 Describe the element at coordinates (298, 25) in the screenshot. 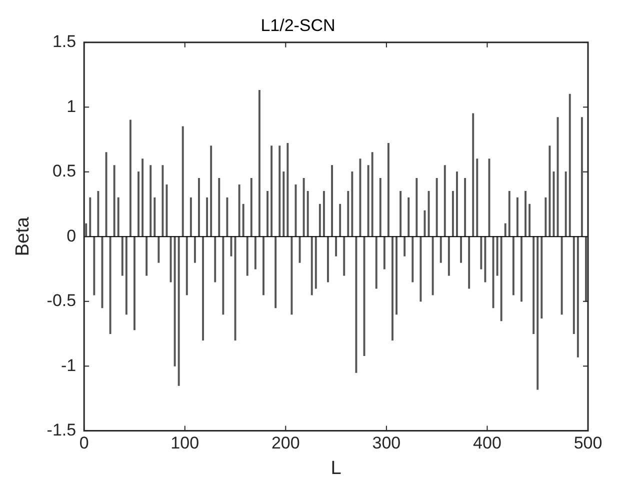

I see `chart-title: L1/2-SCN` at that location.